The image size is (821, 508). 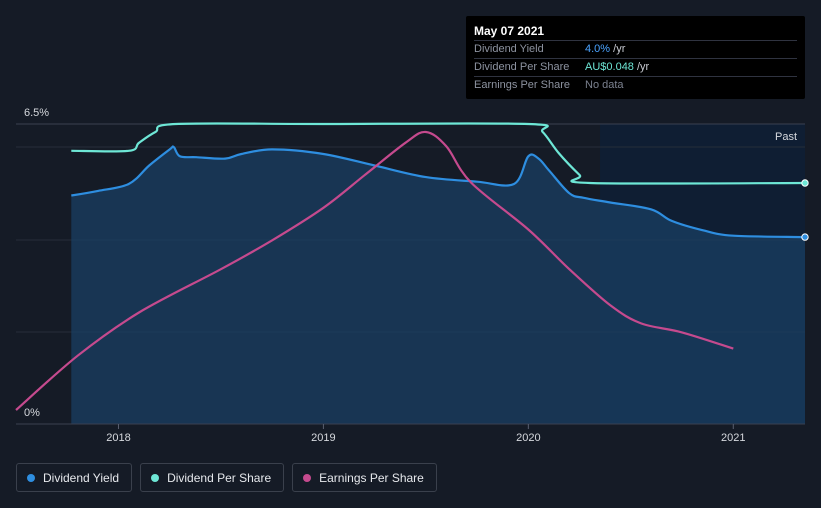 I want to click on x-axis-ticks: 2018 2019 2020 2021, so click(x=426, y=434).